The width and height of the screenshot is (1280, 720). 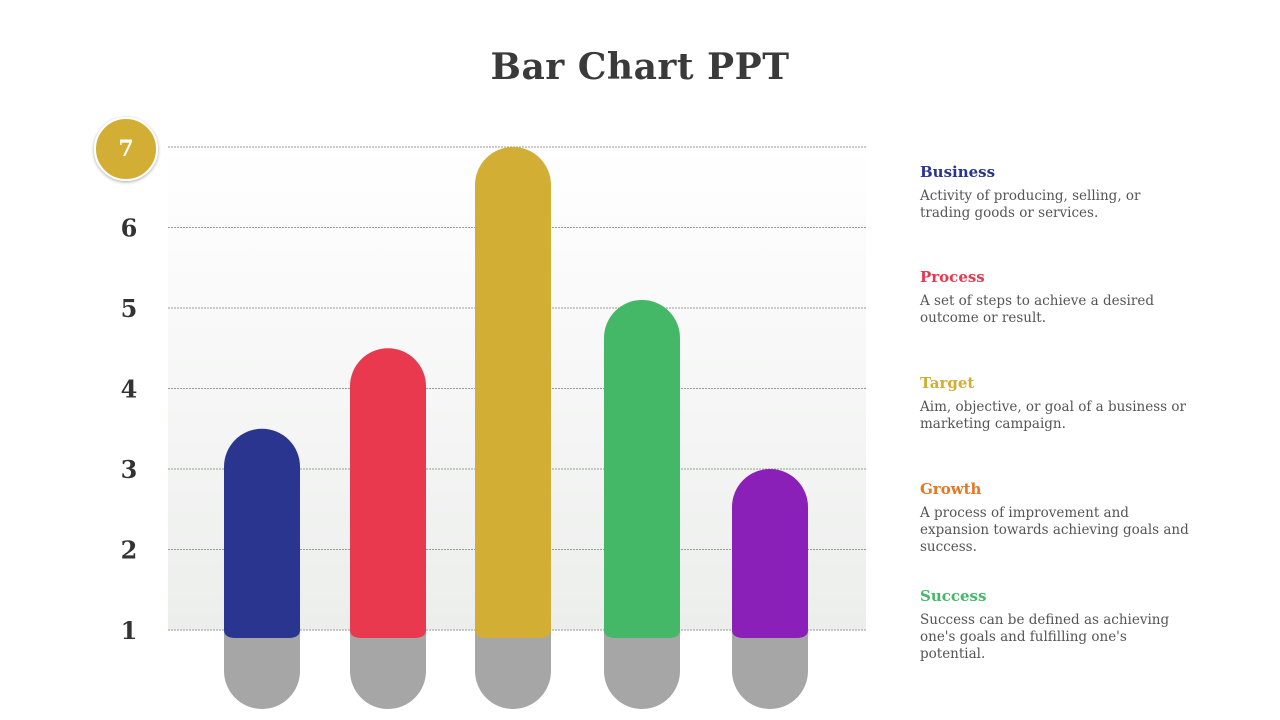 I want to click on y-tick-label: 6, so click(x=129, y=228).